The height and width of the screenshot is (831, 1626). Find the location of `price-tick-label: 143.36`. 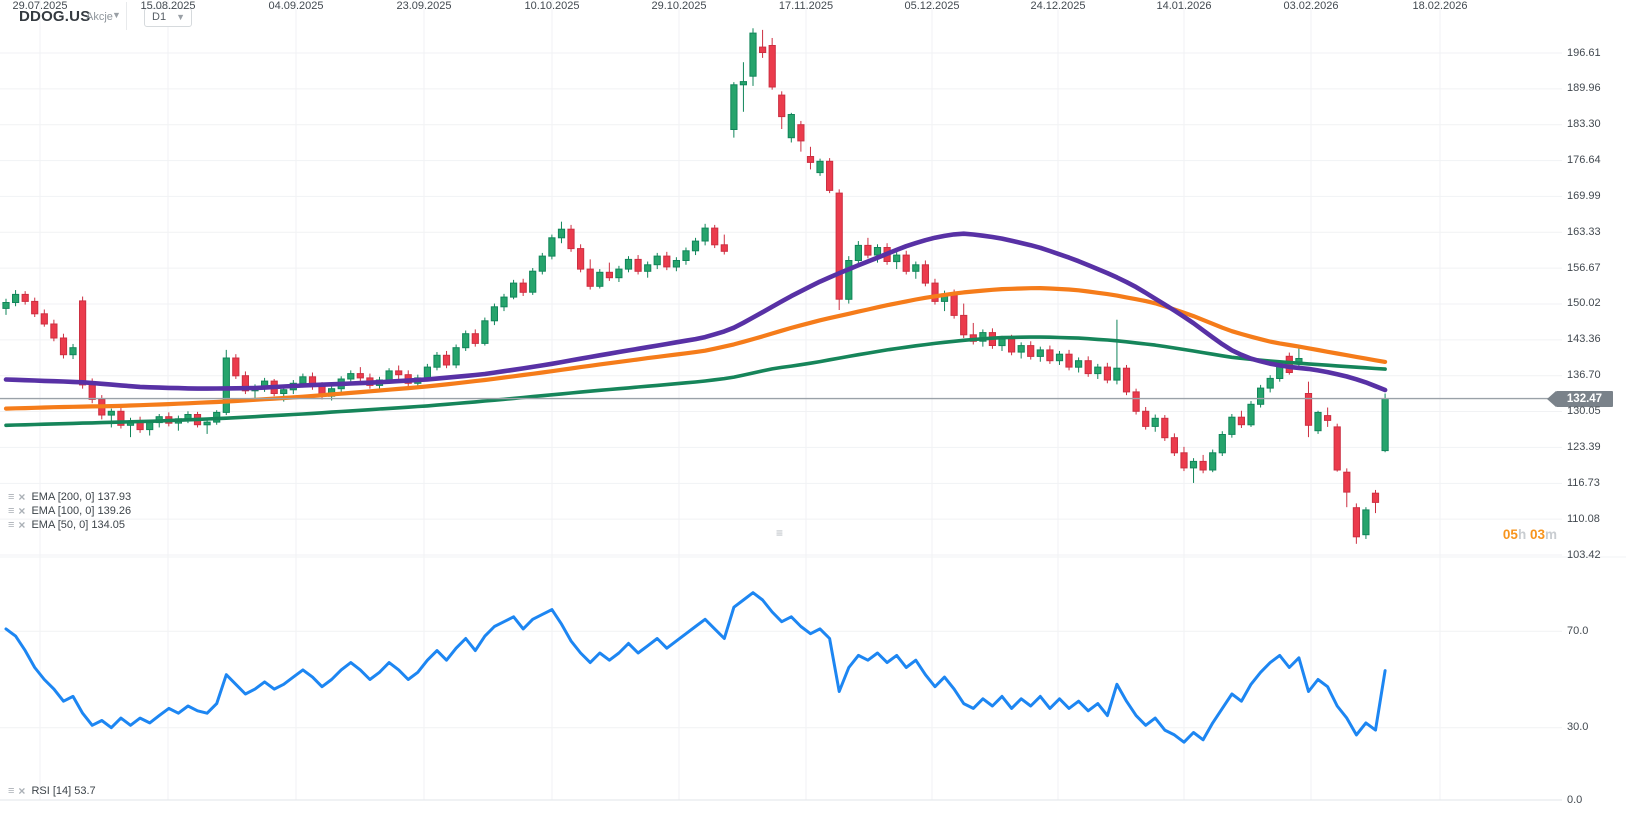

price-tick-label: 143.36 is located at coordinates (1584, 339).